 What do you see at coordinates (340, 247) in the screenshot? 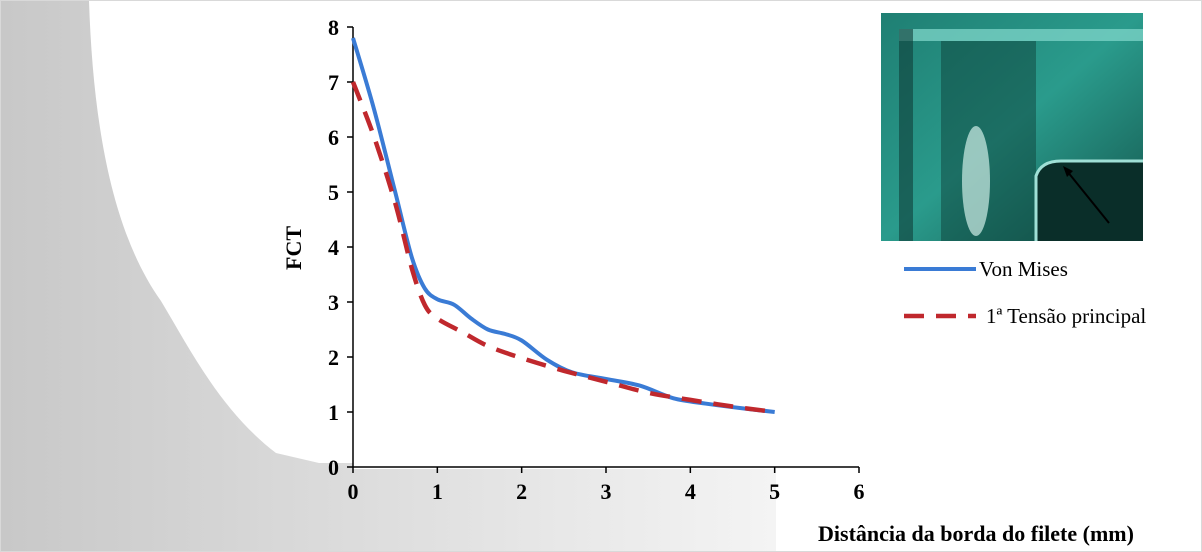
I see `y-tick-group: 0 1 2 3 4 5 6 7 8` at bounding box center [340, 247].